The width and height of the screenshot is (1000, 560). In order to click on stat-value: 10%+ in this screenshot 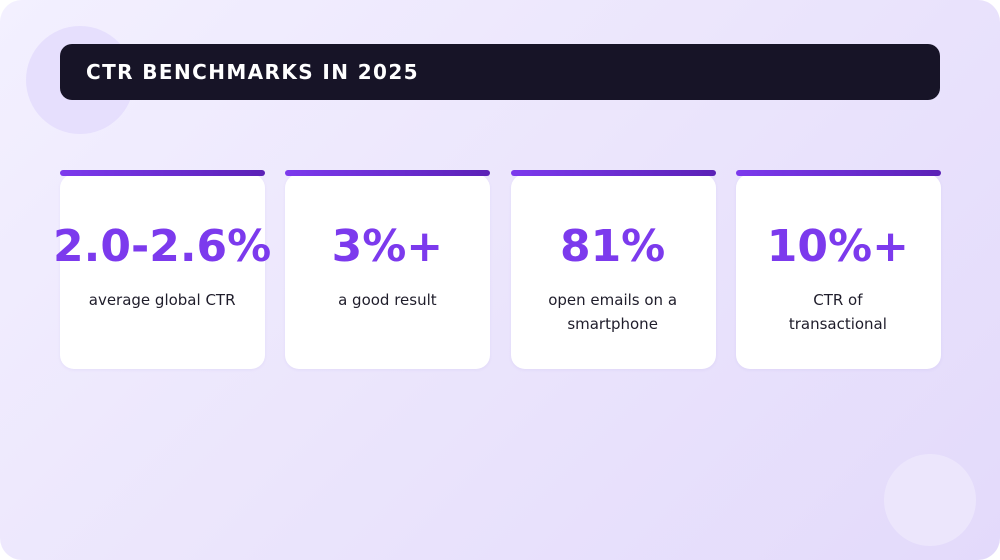, I will do `click(837, 246)`.